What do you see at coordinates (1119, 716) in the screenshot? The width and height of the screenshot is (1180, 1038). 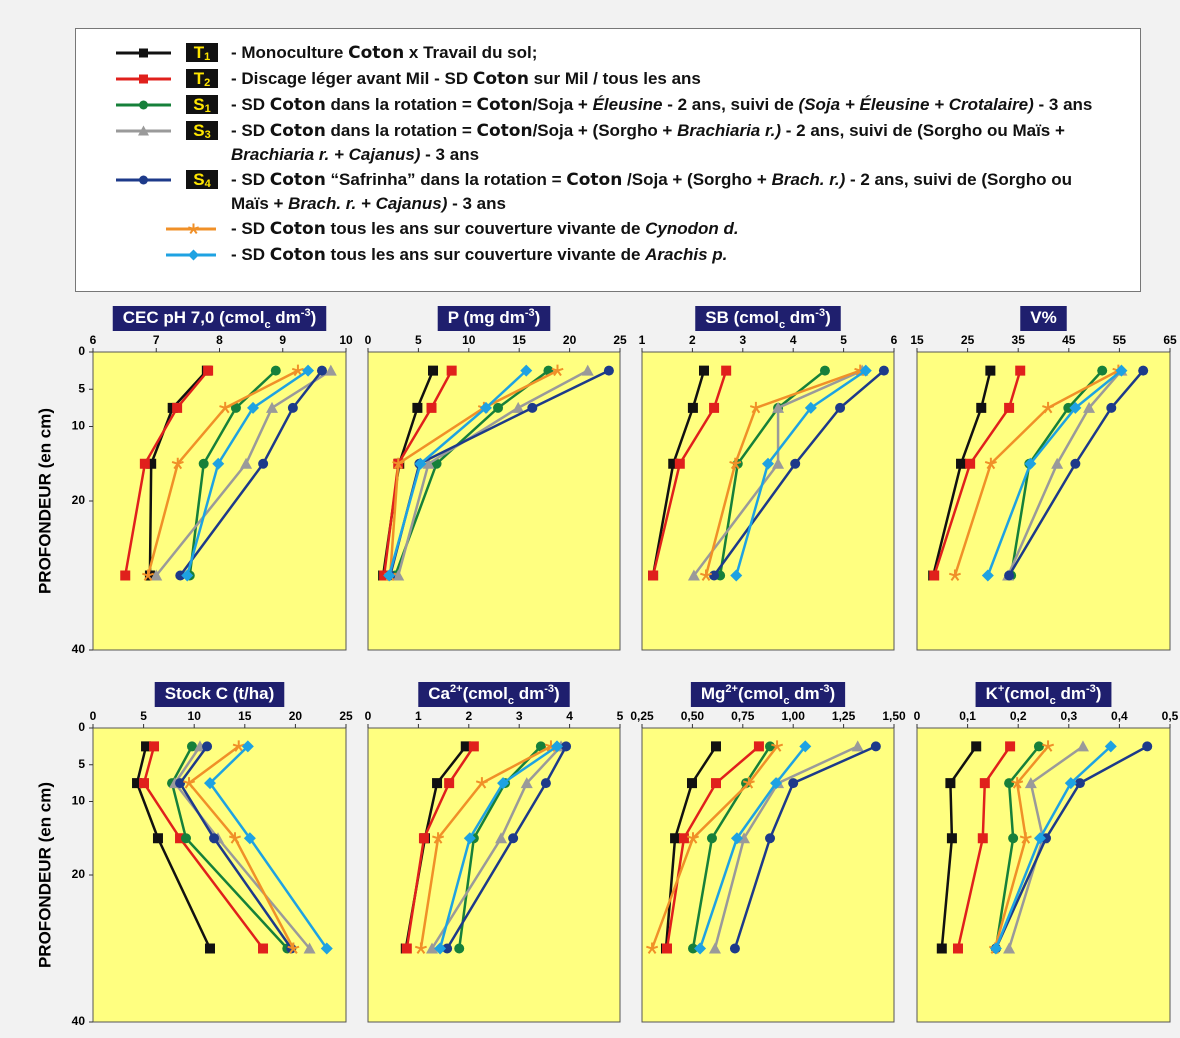 I see `x-tick-label: 0,4` at bounding box center [1119, 716].